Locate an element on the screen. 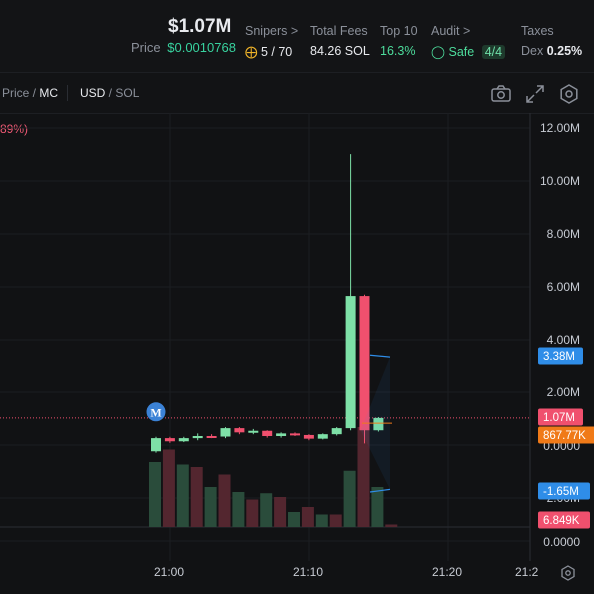 Image resolution: width=594 pixels, height=594 pixels. price-value: $0.0010768 is located at coordinates (201, 47).